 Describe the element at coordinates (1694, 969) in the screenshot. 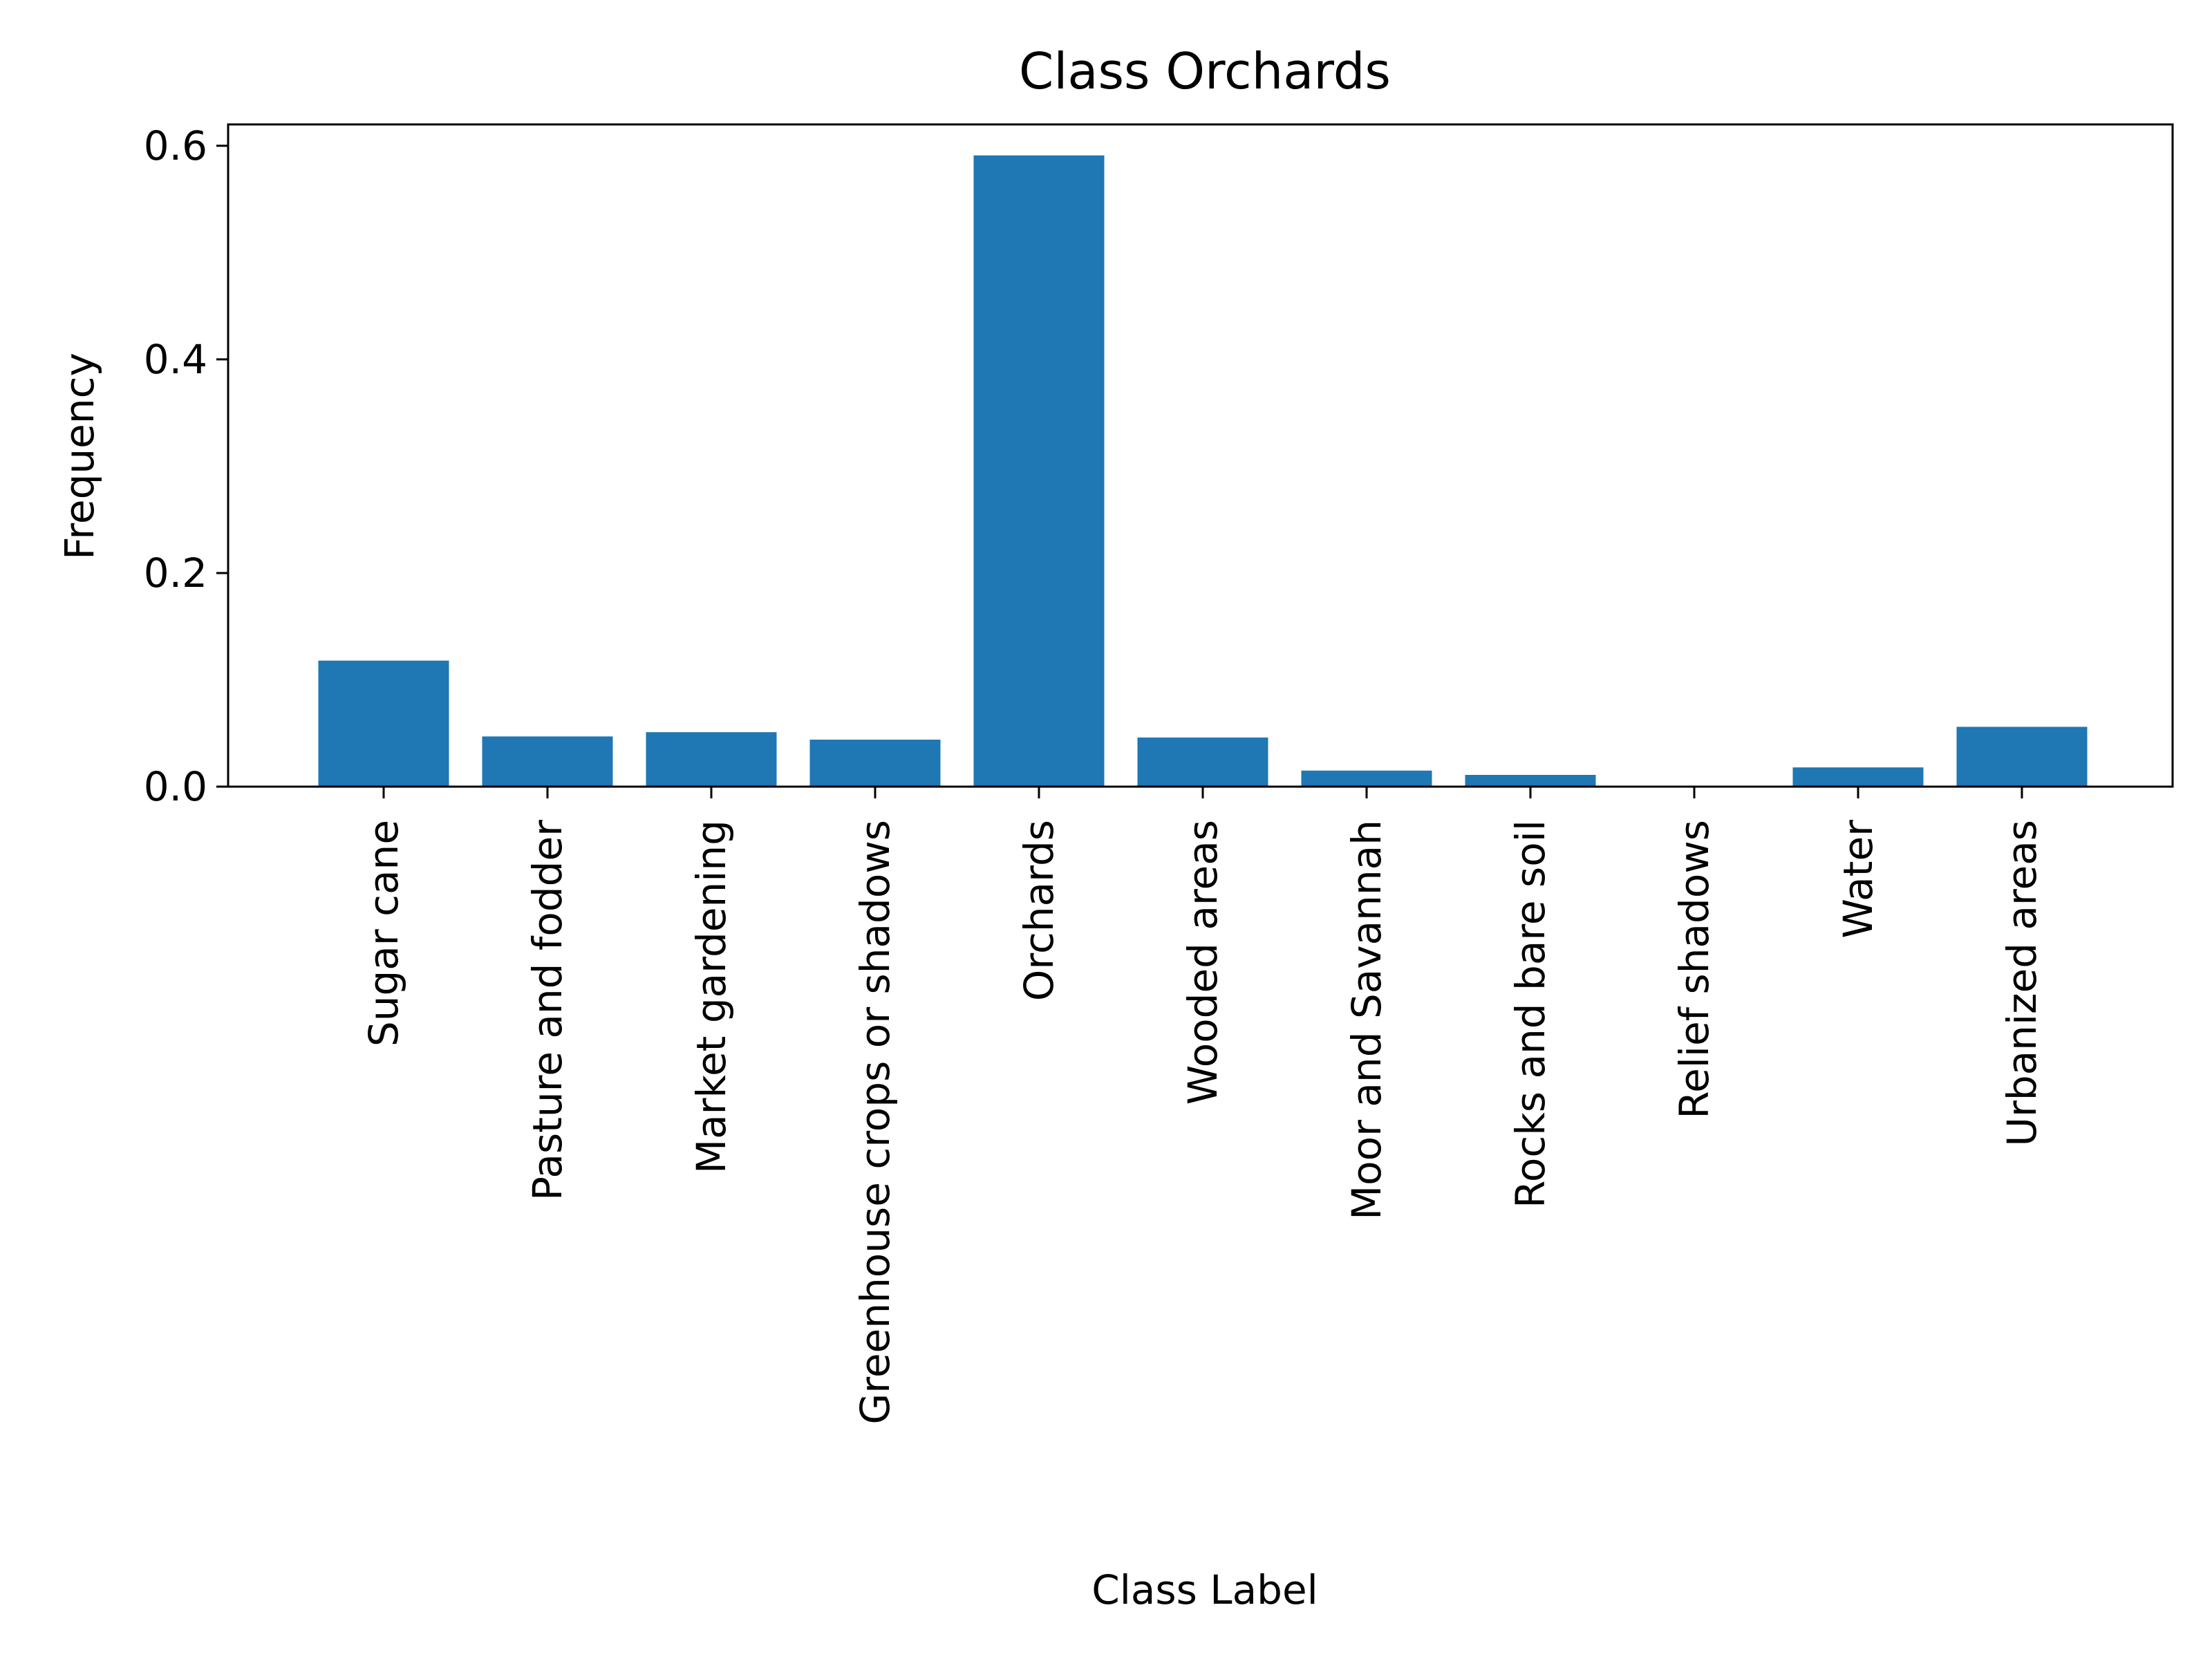

I see `x-tick-label: Relief shadows` at that location.